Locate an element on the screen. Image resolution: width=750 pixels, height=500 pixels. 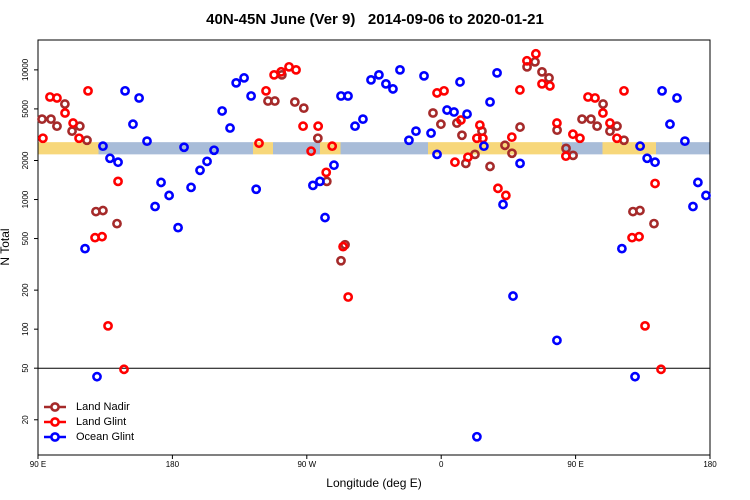
band is located at coordinates (374, 148).